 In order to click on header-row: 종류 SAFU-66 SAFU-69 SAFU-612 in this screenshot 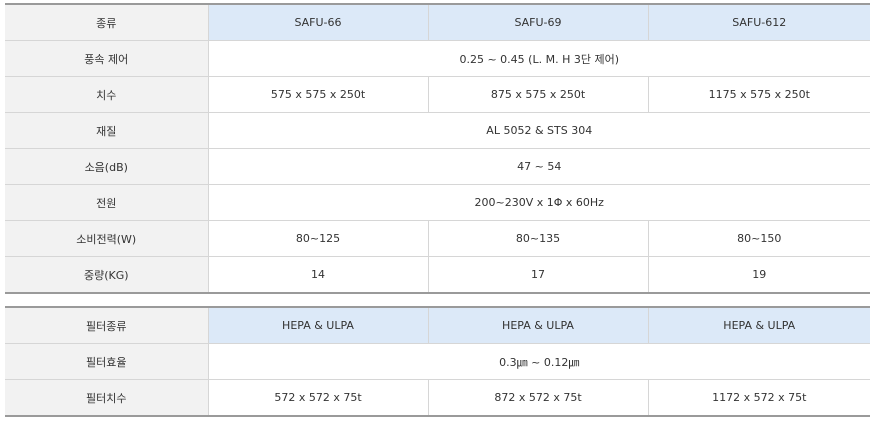, I will do `click(437, 22)`.